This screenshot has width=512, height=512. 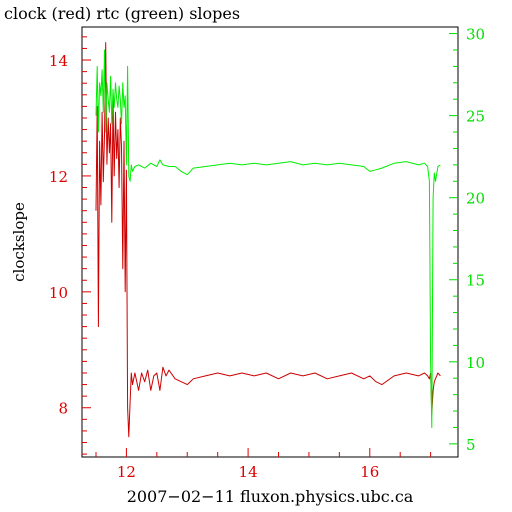 What do you see at coordinates (475, 117) in the screenshot?
I see `right-tick-label: 25` at bounding box center [475, 117].